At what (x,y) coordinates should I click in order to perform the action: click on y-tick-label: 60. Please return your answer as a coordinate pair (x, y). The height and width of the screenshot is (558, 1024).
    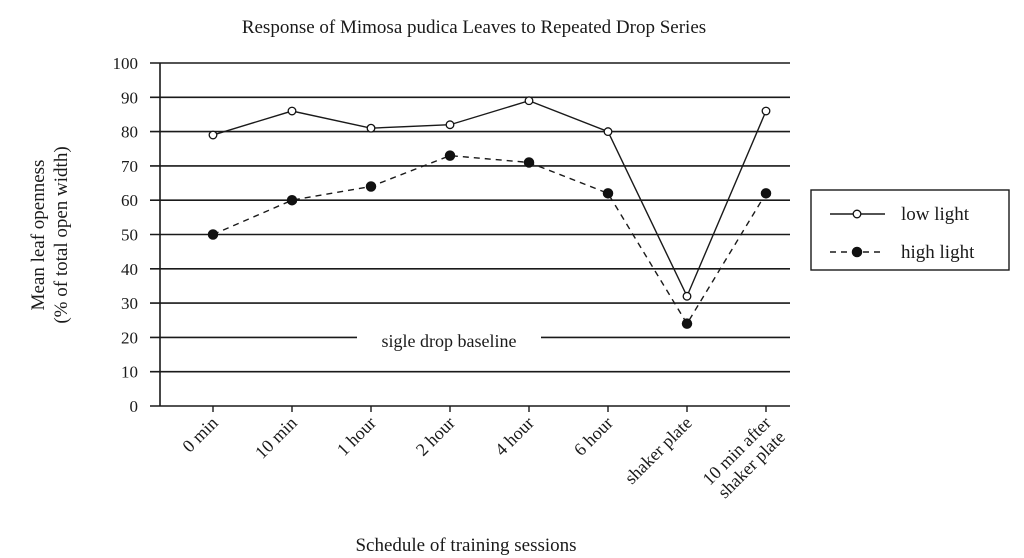
    Looking at the image, I should click on (129, 200).